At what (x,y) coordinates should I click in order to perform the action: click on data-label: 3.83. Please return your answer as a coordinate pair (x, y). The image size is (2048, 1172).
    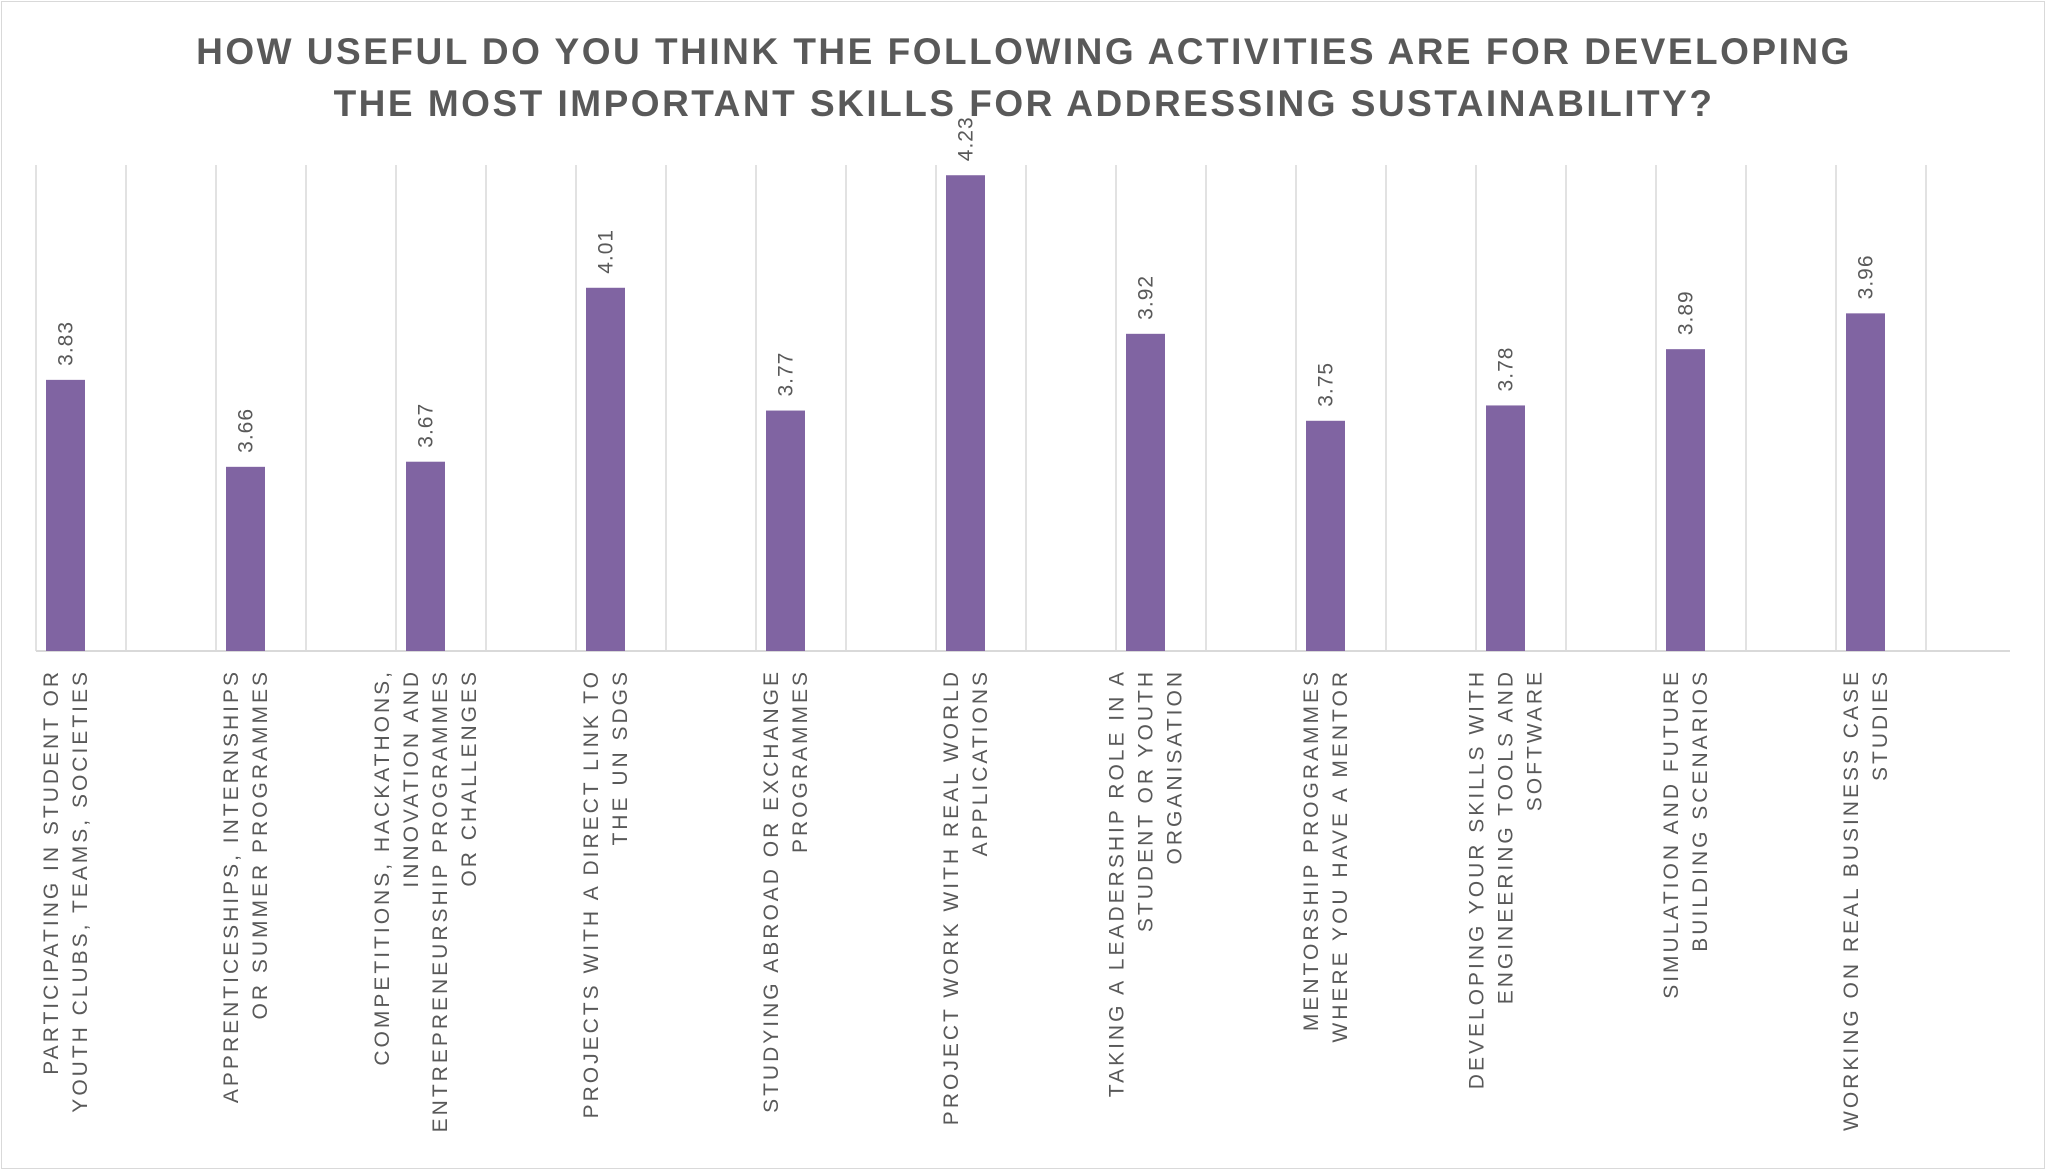
    Looking at the image, I should click on (66, 343).